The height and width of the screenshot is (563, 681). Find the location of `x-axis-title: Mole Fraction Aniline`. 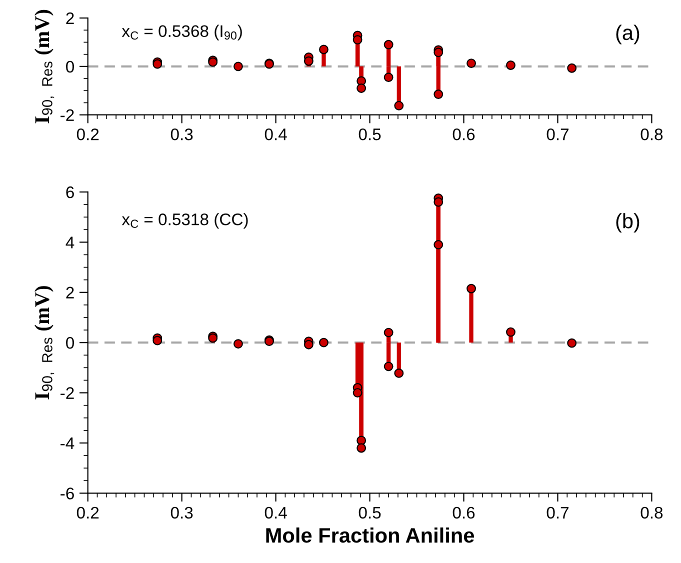

x-axis-title: Mole Fraction Aniline is located at coordinates (370, 535).